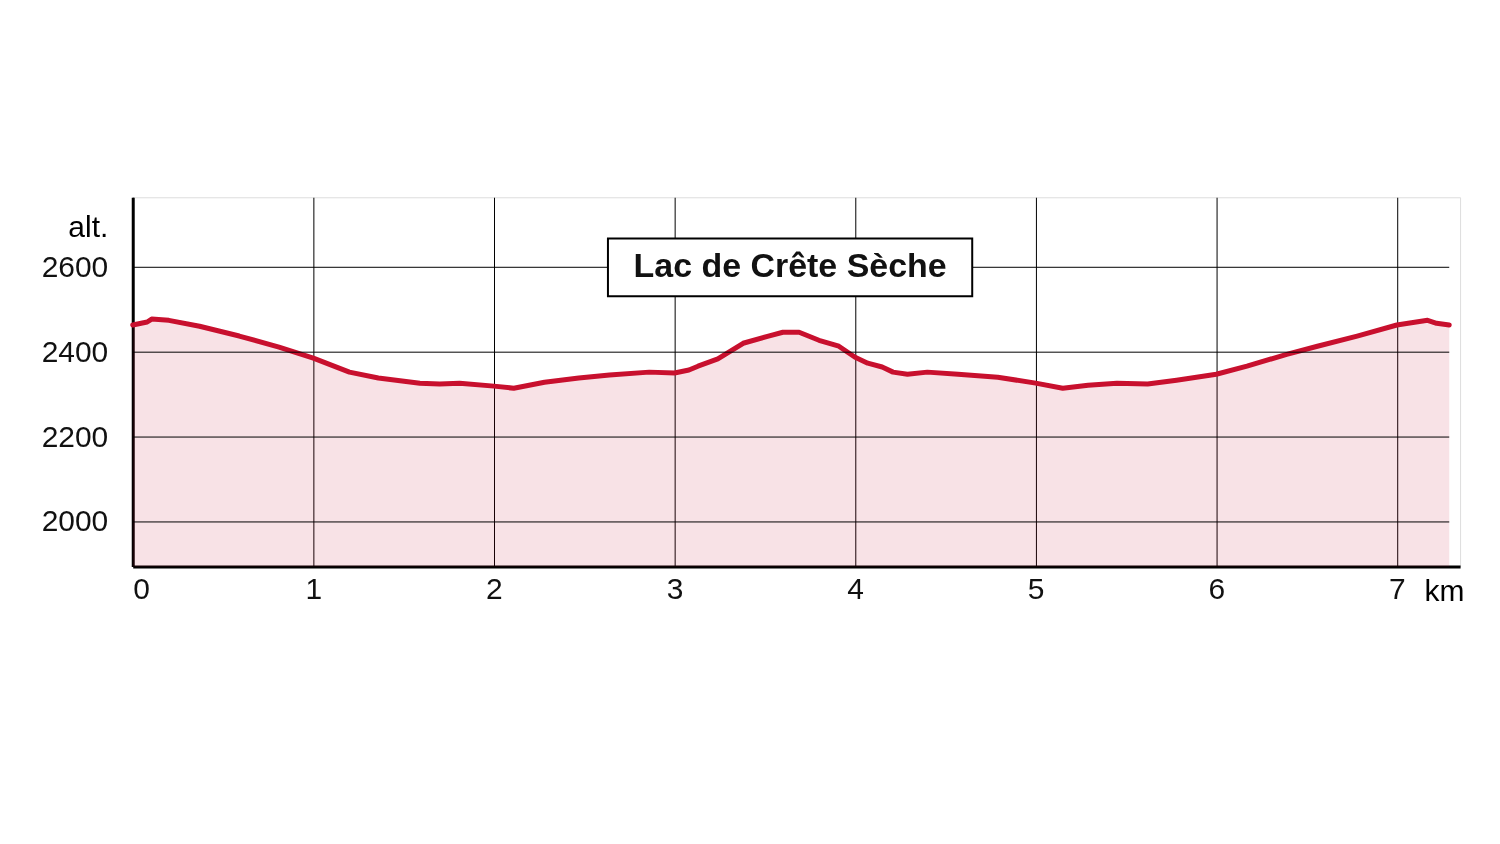 This screenshot has height=844, width=1500. What do you see at coordinates (494, 588) in the screenshot?
I see `x-tick-label: 2` at bounding box center [494, 588].